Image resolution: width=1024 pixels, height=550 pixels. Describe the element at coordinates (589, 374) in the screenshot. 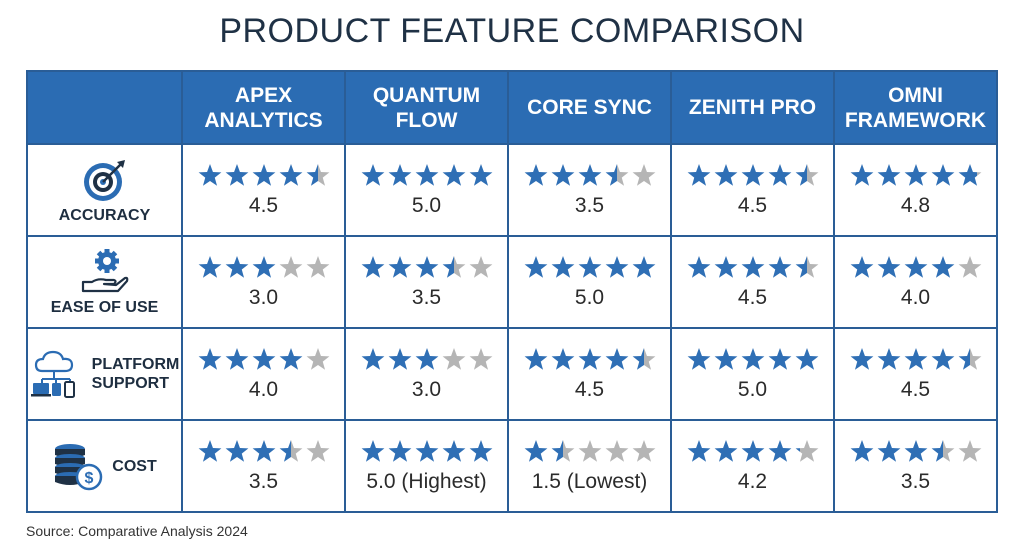

I see `rating-cell: 4.5` at that location.